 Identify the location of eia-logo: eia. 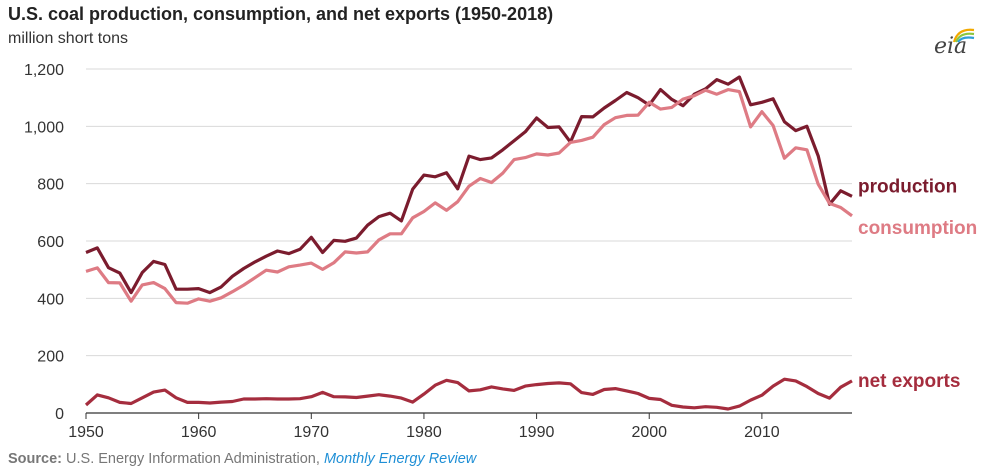
(954, 44).